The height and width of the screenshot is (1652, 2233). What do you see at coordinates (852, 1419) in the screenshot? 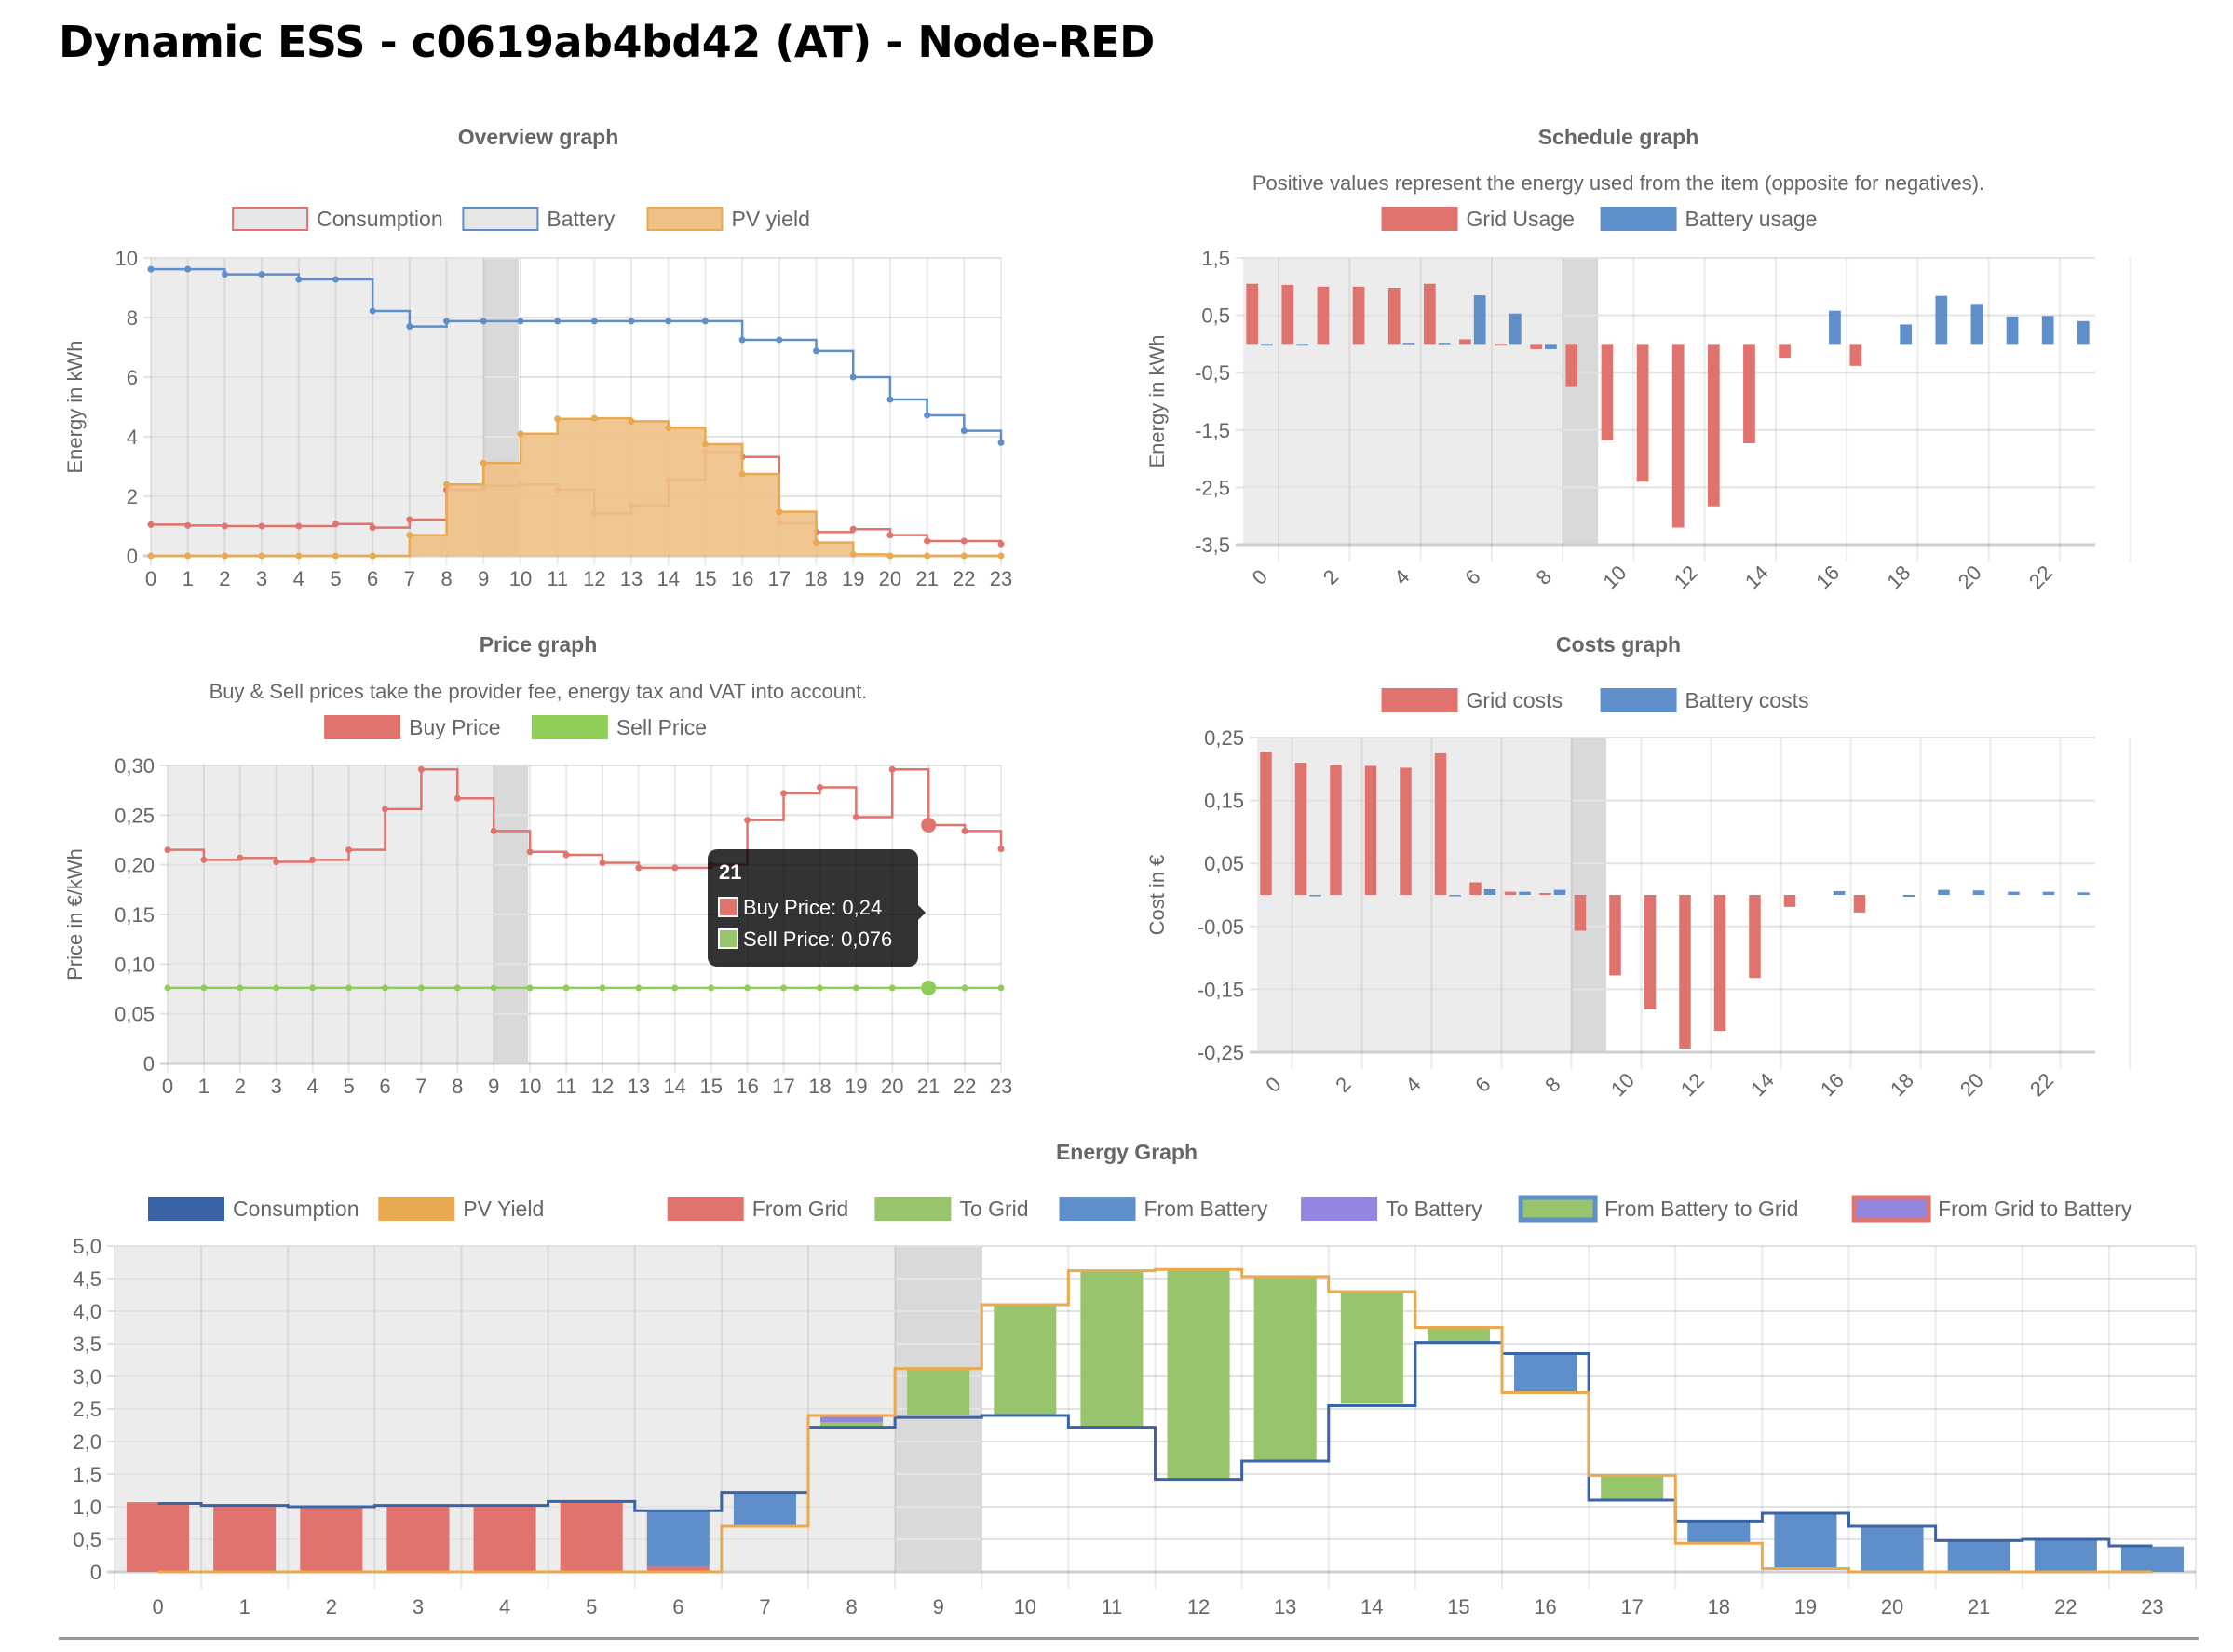
I see `bar-to-battery` at bounding box center [852, 1419].